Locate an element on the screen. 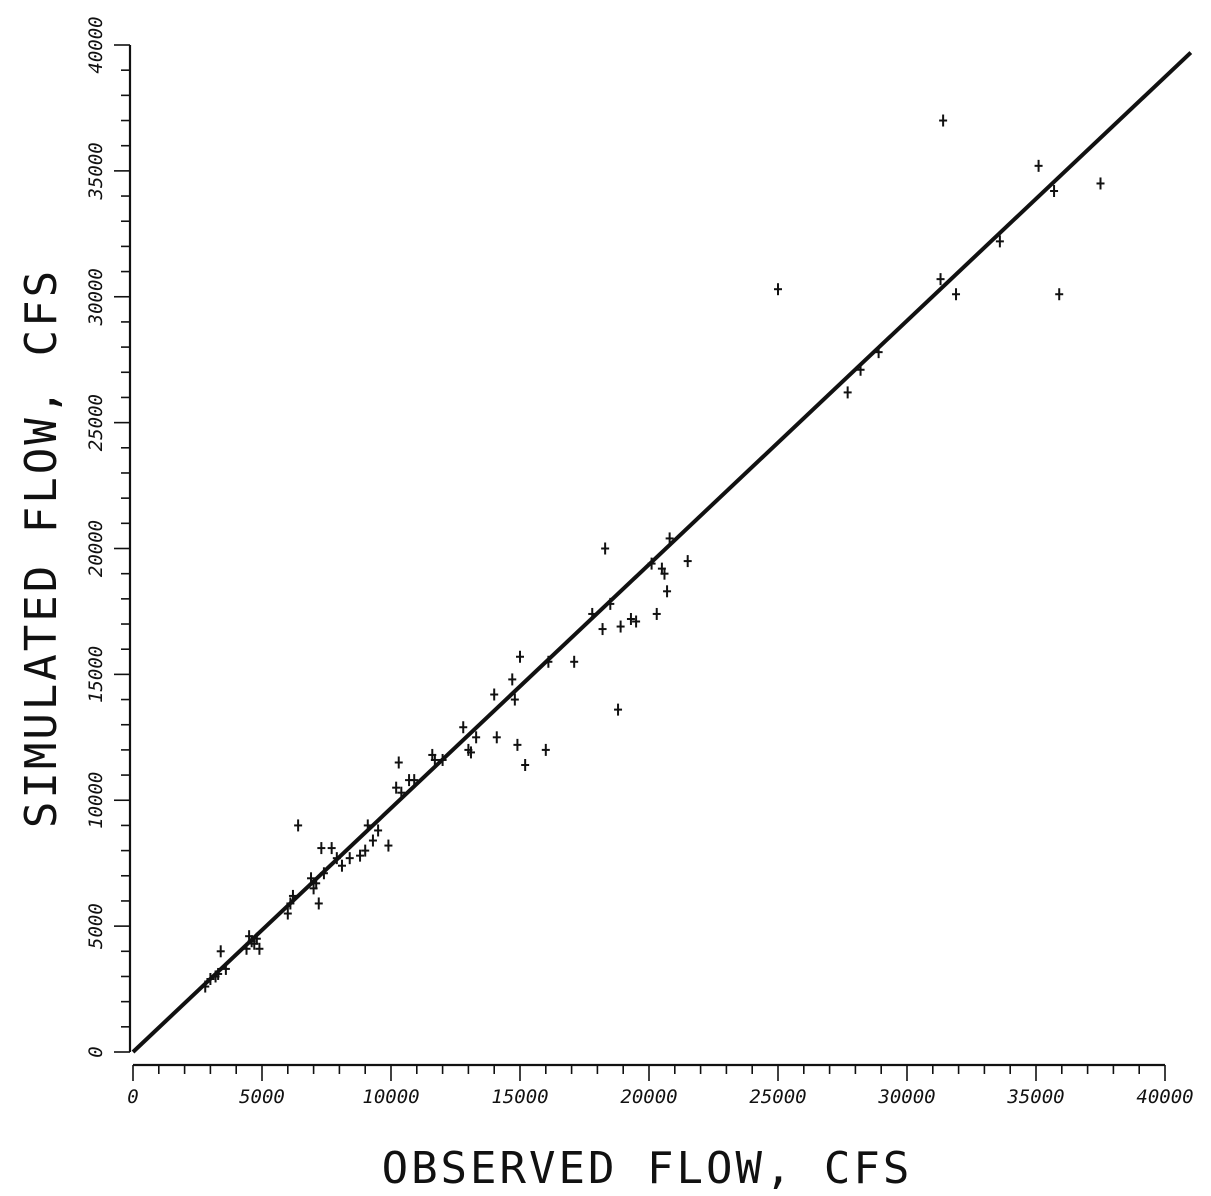 The height and width of the screenshot is (1196, 1211). x-tick-label: 5000 is located at coordinates (262, 1097).